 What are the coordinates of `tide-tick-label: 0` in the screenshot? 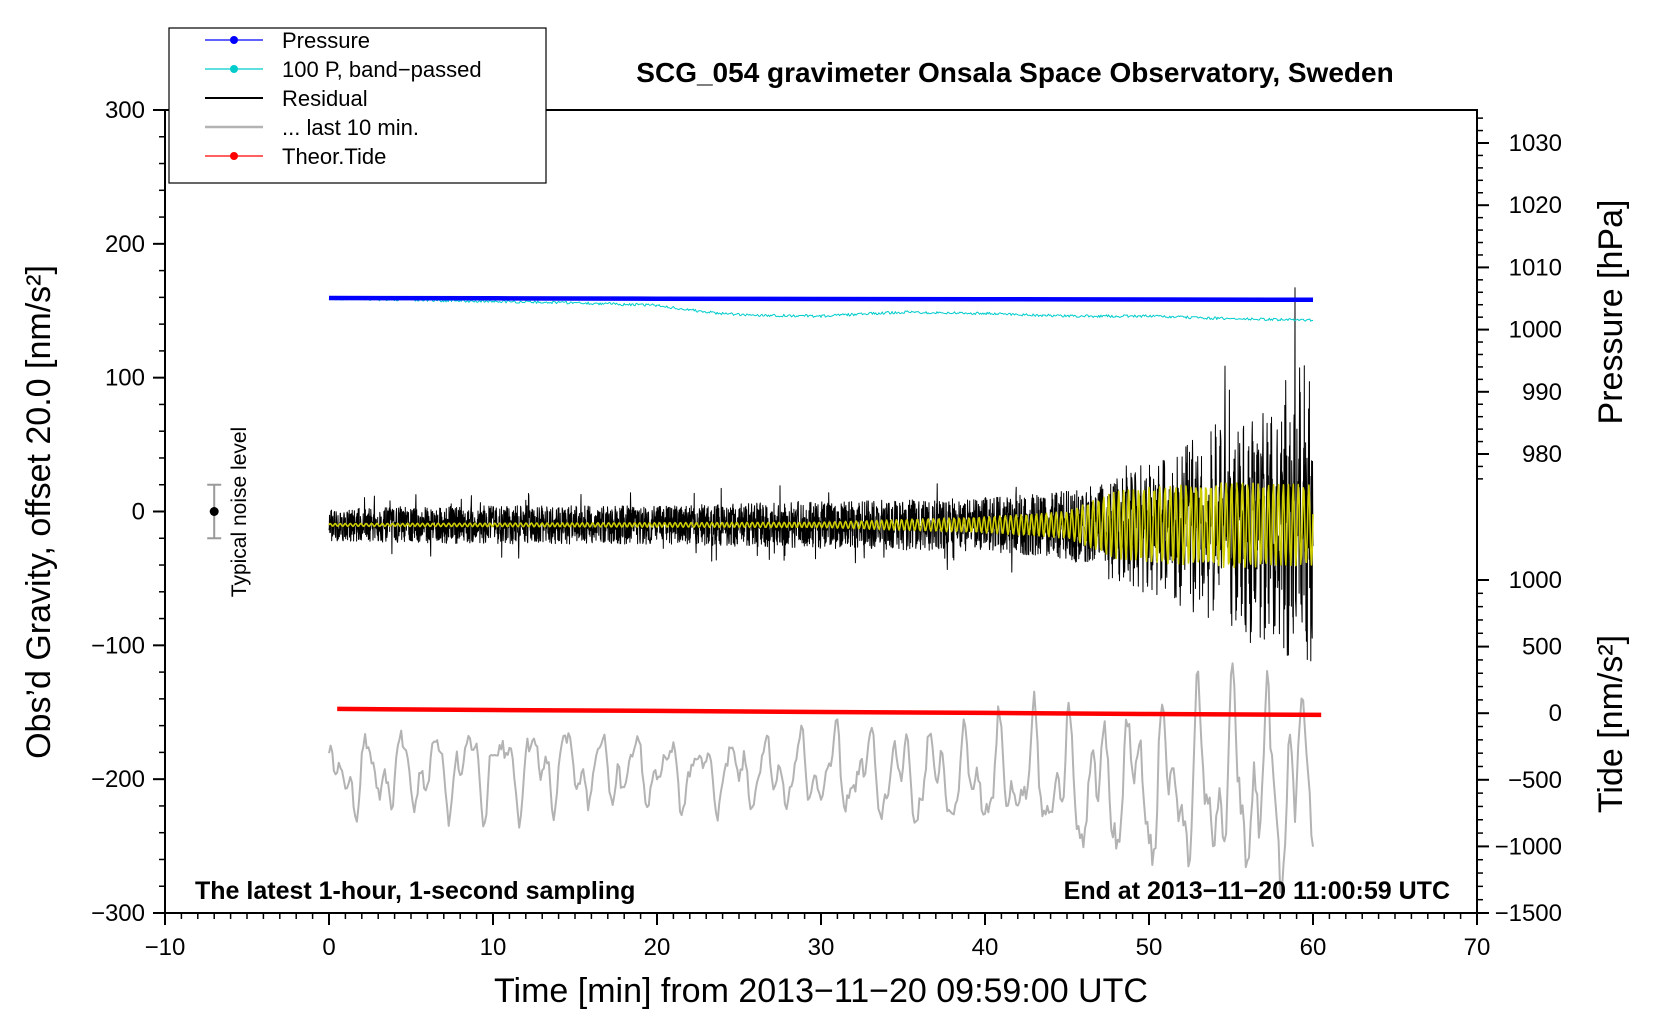 It's located at (1555, 713).